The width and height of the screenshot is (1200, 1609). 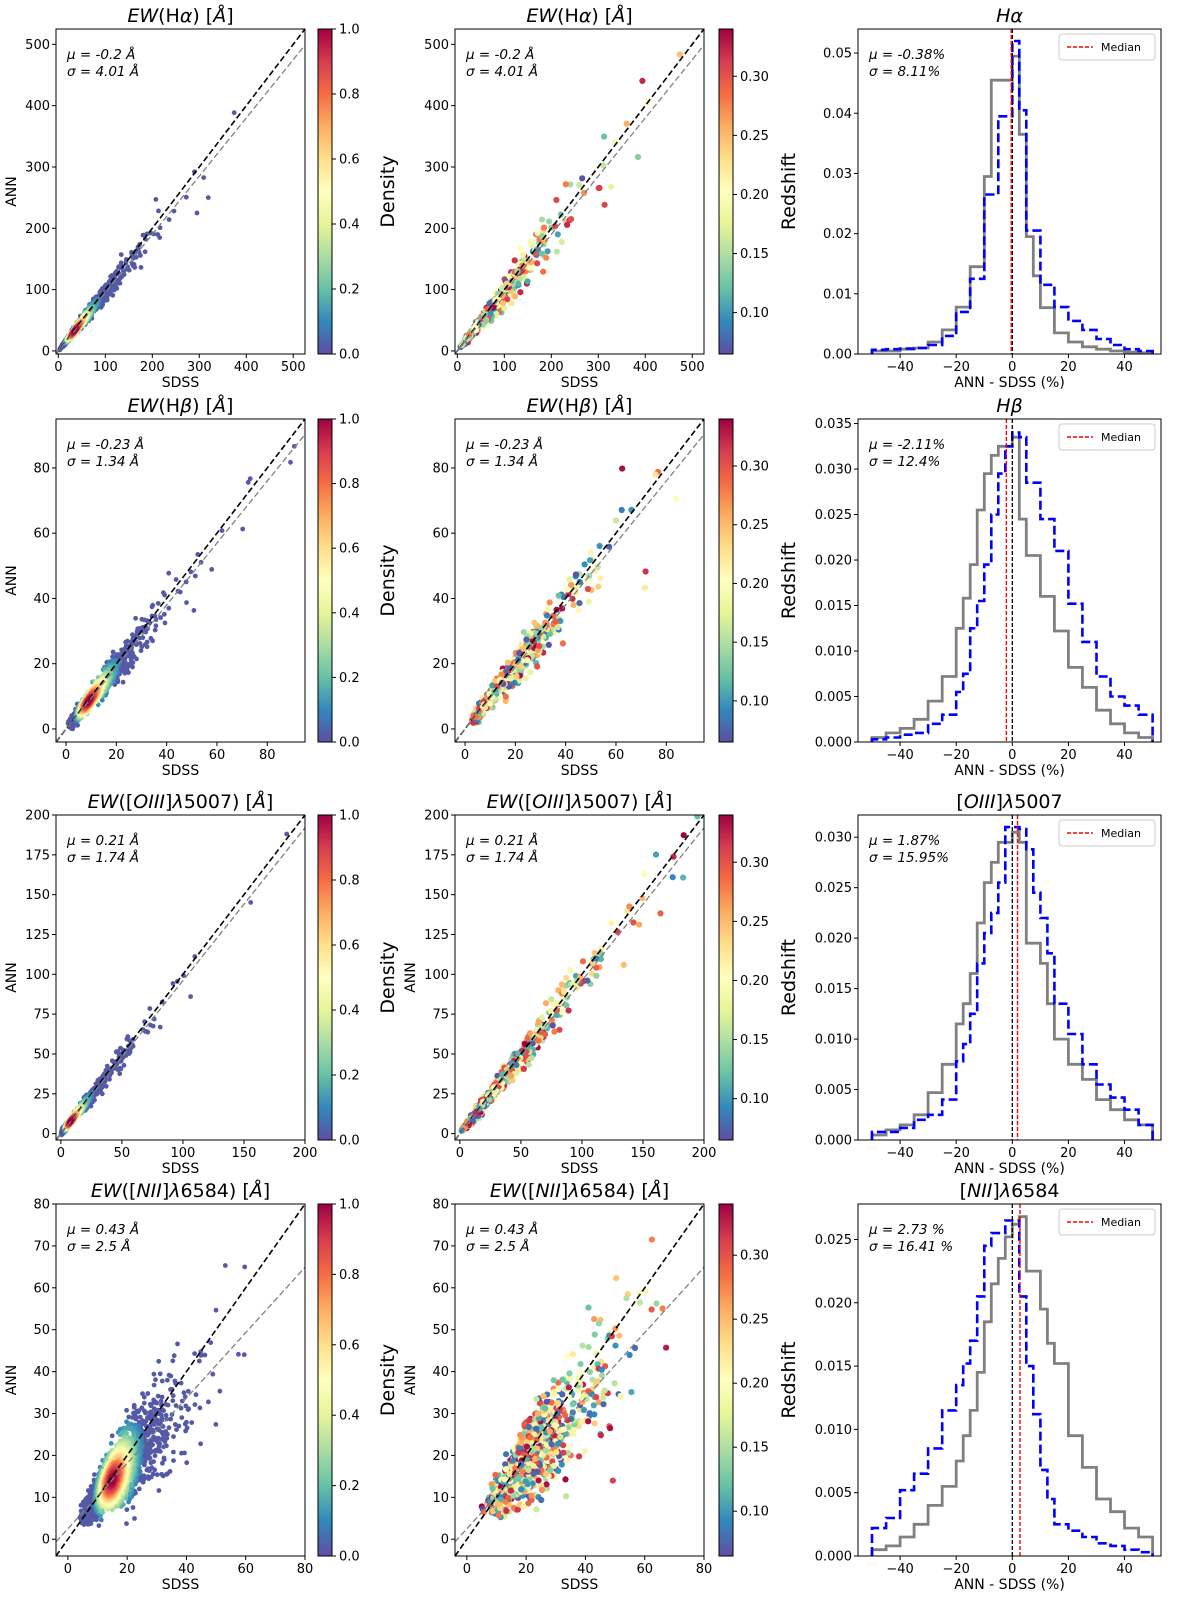 I want to click on x-tick-label: 300, so click(x=199, y=367).